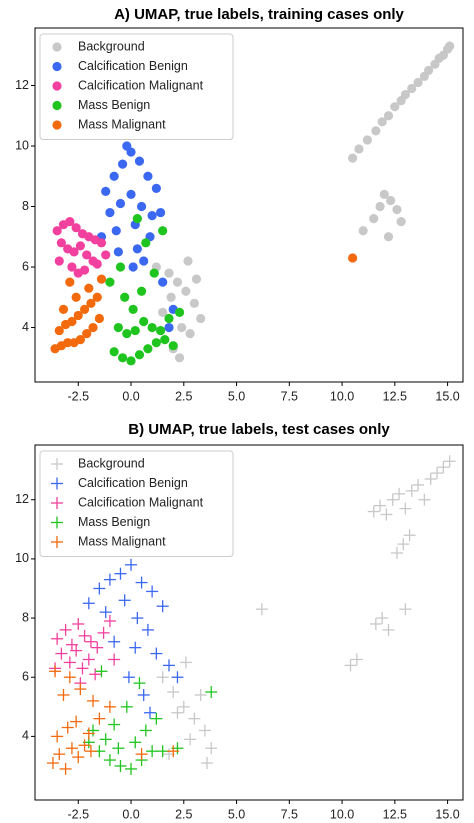 The height and width of the screenshot is (823, 474). What do you see at coordinates (141, 502) in the screenshot?
I see `legend-label: Calcification Malignant` at bounding box center [141, 502].